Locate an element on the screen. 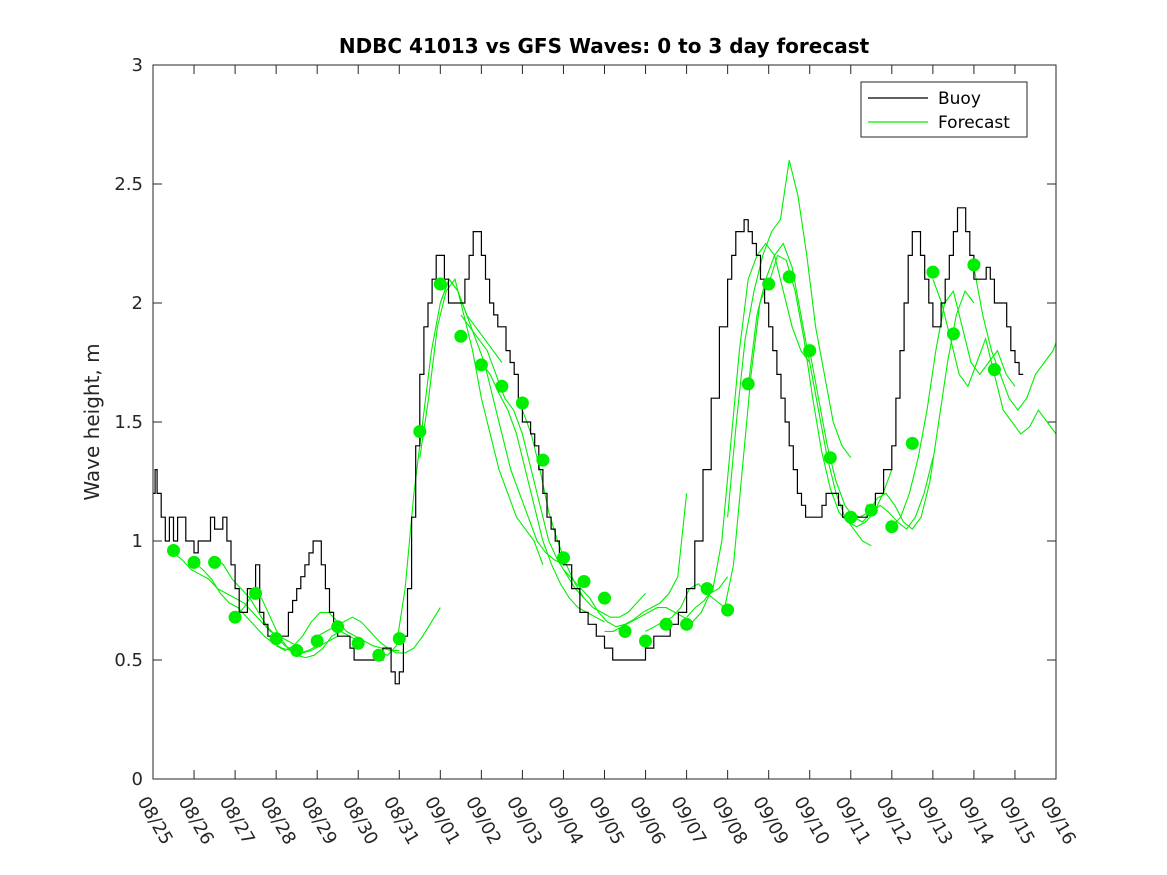 This screenshot has height=875, width=1167. legend-forecast-label: Forecast is located at coordinates (974, 123).